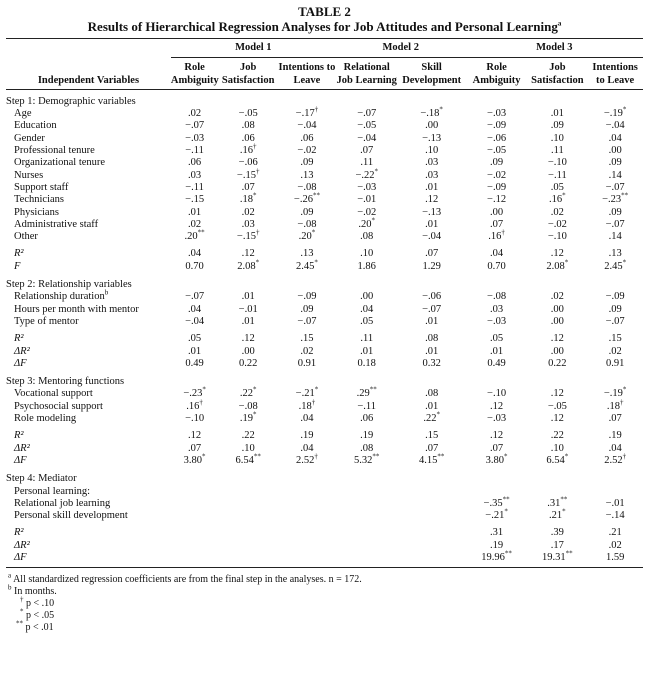 The image size is (649, 700). What do you see at coordinates (88, 225) in the screenshot?
I see `variable-cell: Administrative staff` at bounding box center [88, 225].